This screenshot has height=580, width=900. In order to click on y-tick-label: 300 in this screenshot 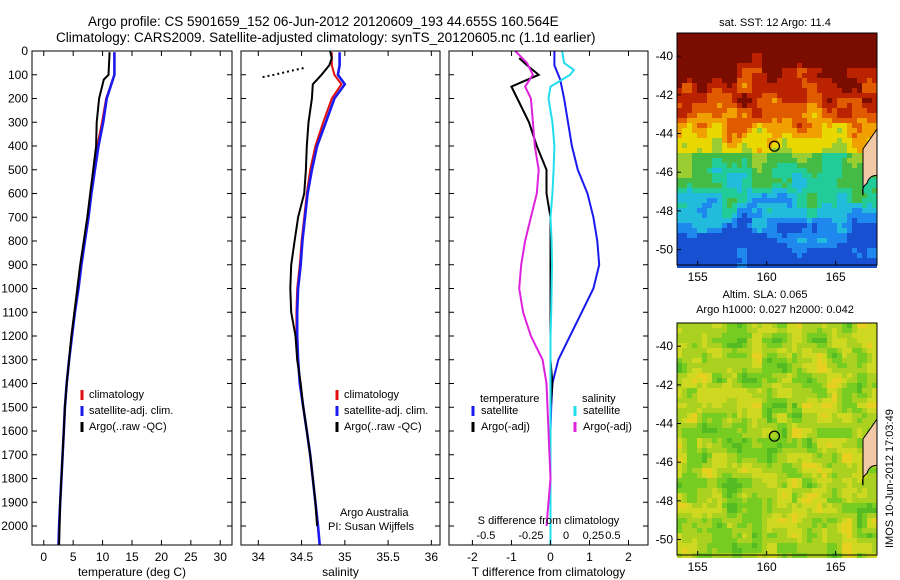, I will do `click(18, 122)`.